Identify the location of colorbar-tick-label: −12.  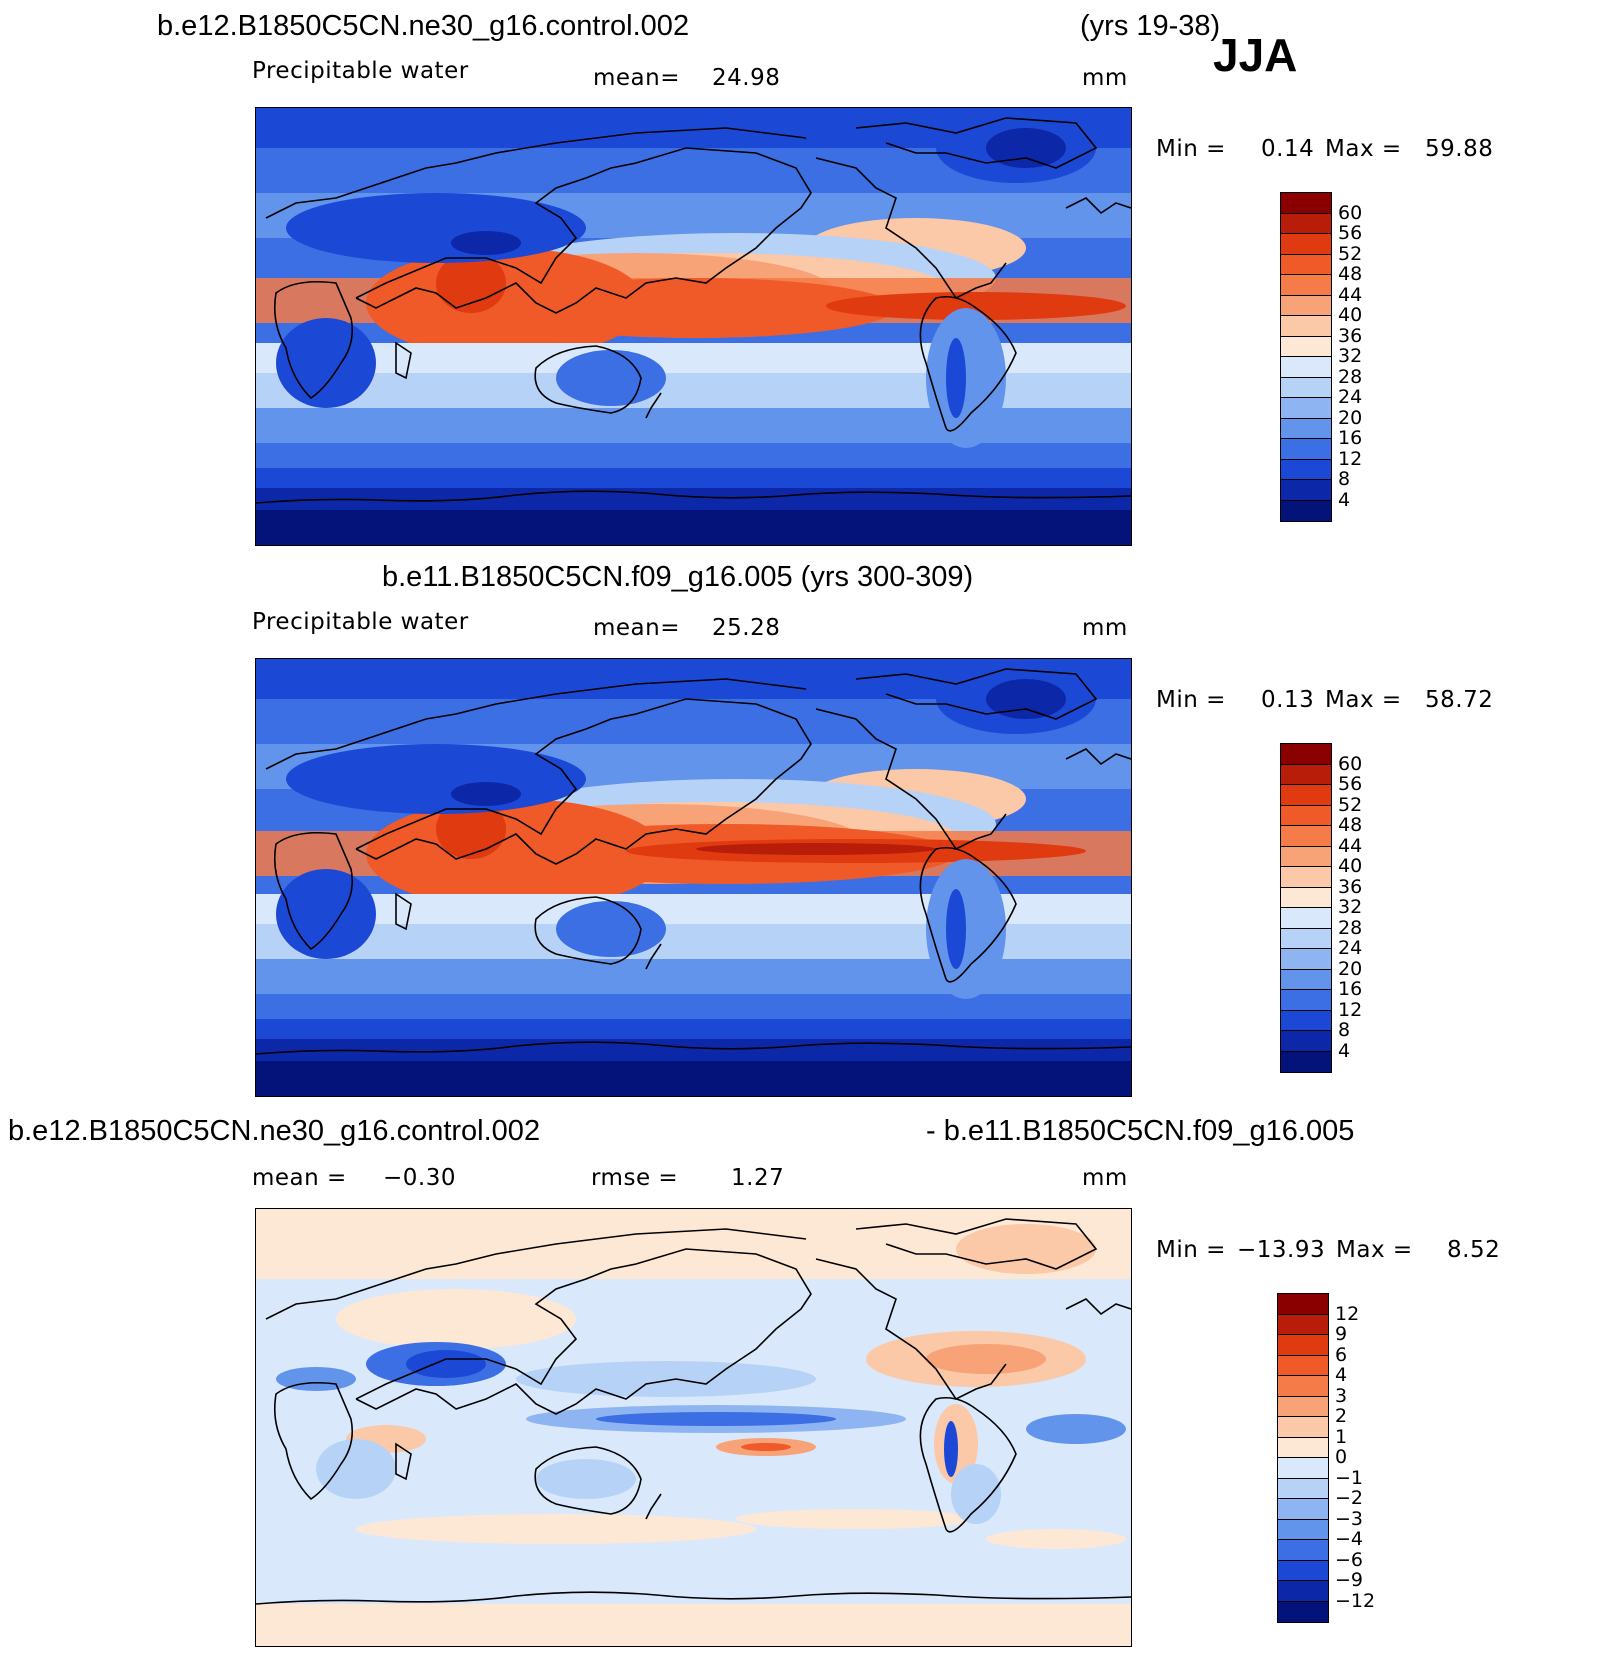
(1355, 1600).